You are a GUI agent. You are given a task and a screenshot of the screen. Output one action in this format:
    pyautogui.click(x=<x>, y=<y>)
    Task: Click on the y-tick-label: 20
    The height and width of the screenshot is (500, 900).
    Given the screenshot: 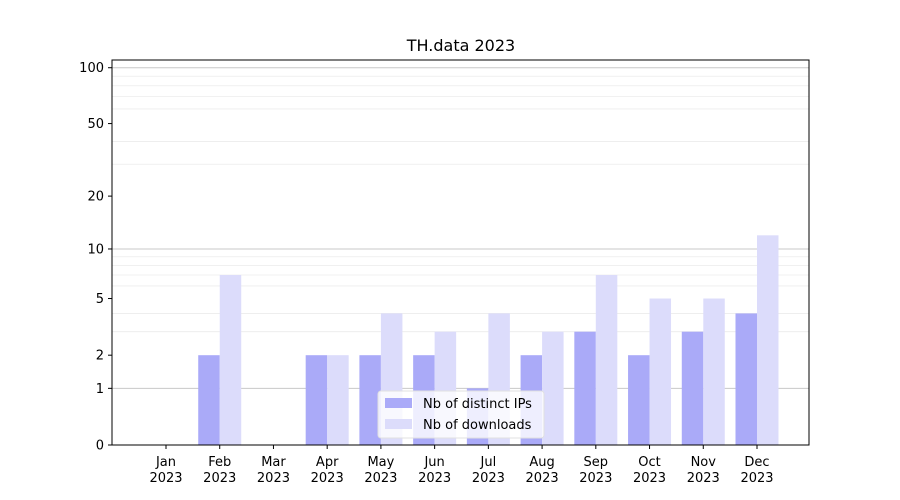 What is the action you would take?
    pyautogui.click(x=95, y=197)
    